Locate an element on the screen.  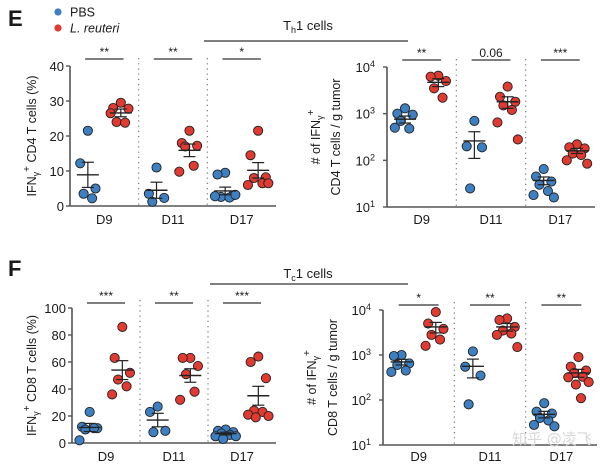
significance-label: 0.06 is located at coordinates (491, 53).